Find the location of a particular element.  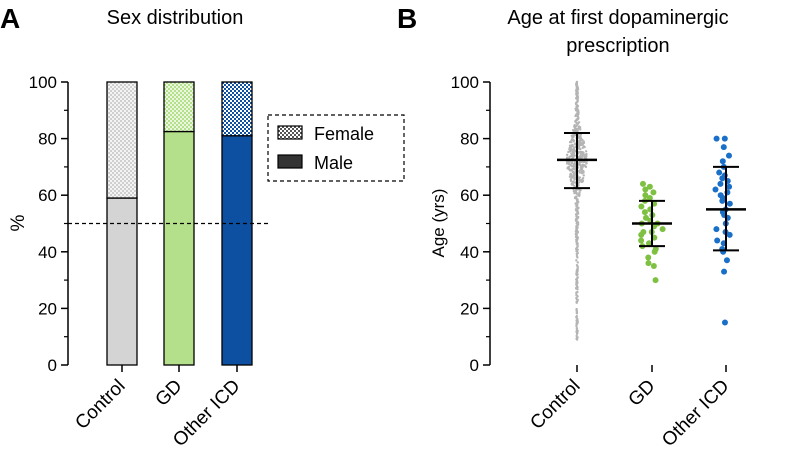

scatter-points-b is located at coordinates (649, 210).